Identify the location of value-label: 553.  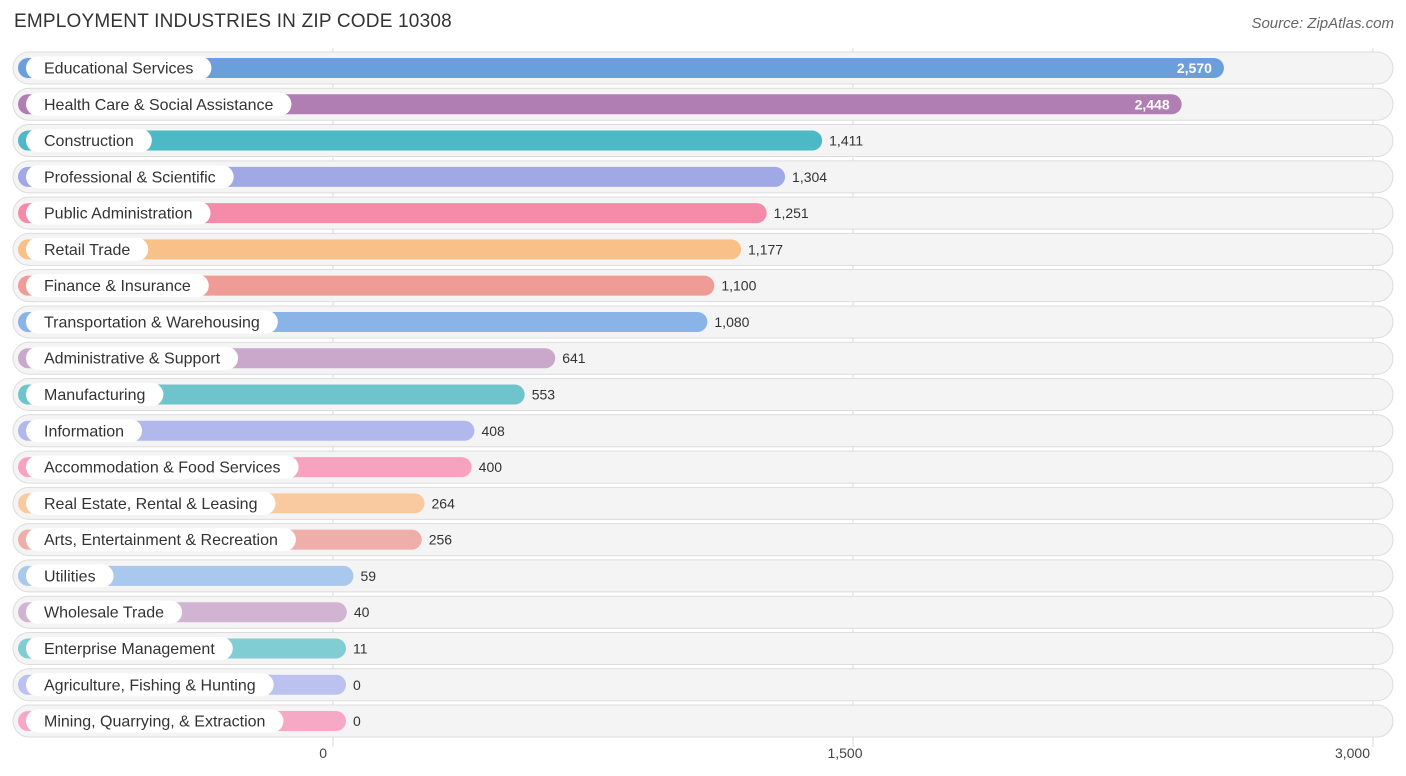
(544, 395).